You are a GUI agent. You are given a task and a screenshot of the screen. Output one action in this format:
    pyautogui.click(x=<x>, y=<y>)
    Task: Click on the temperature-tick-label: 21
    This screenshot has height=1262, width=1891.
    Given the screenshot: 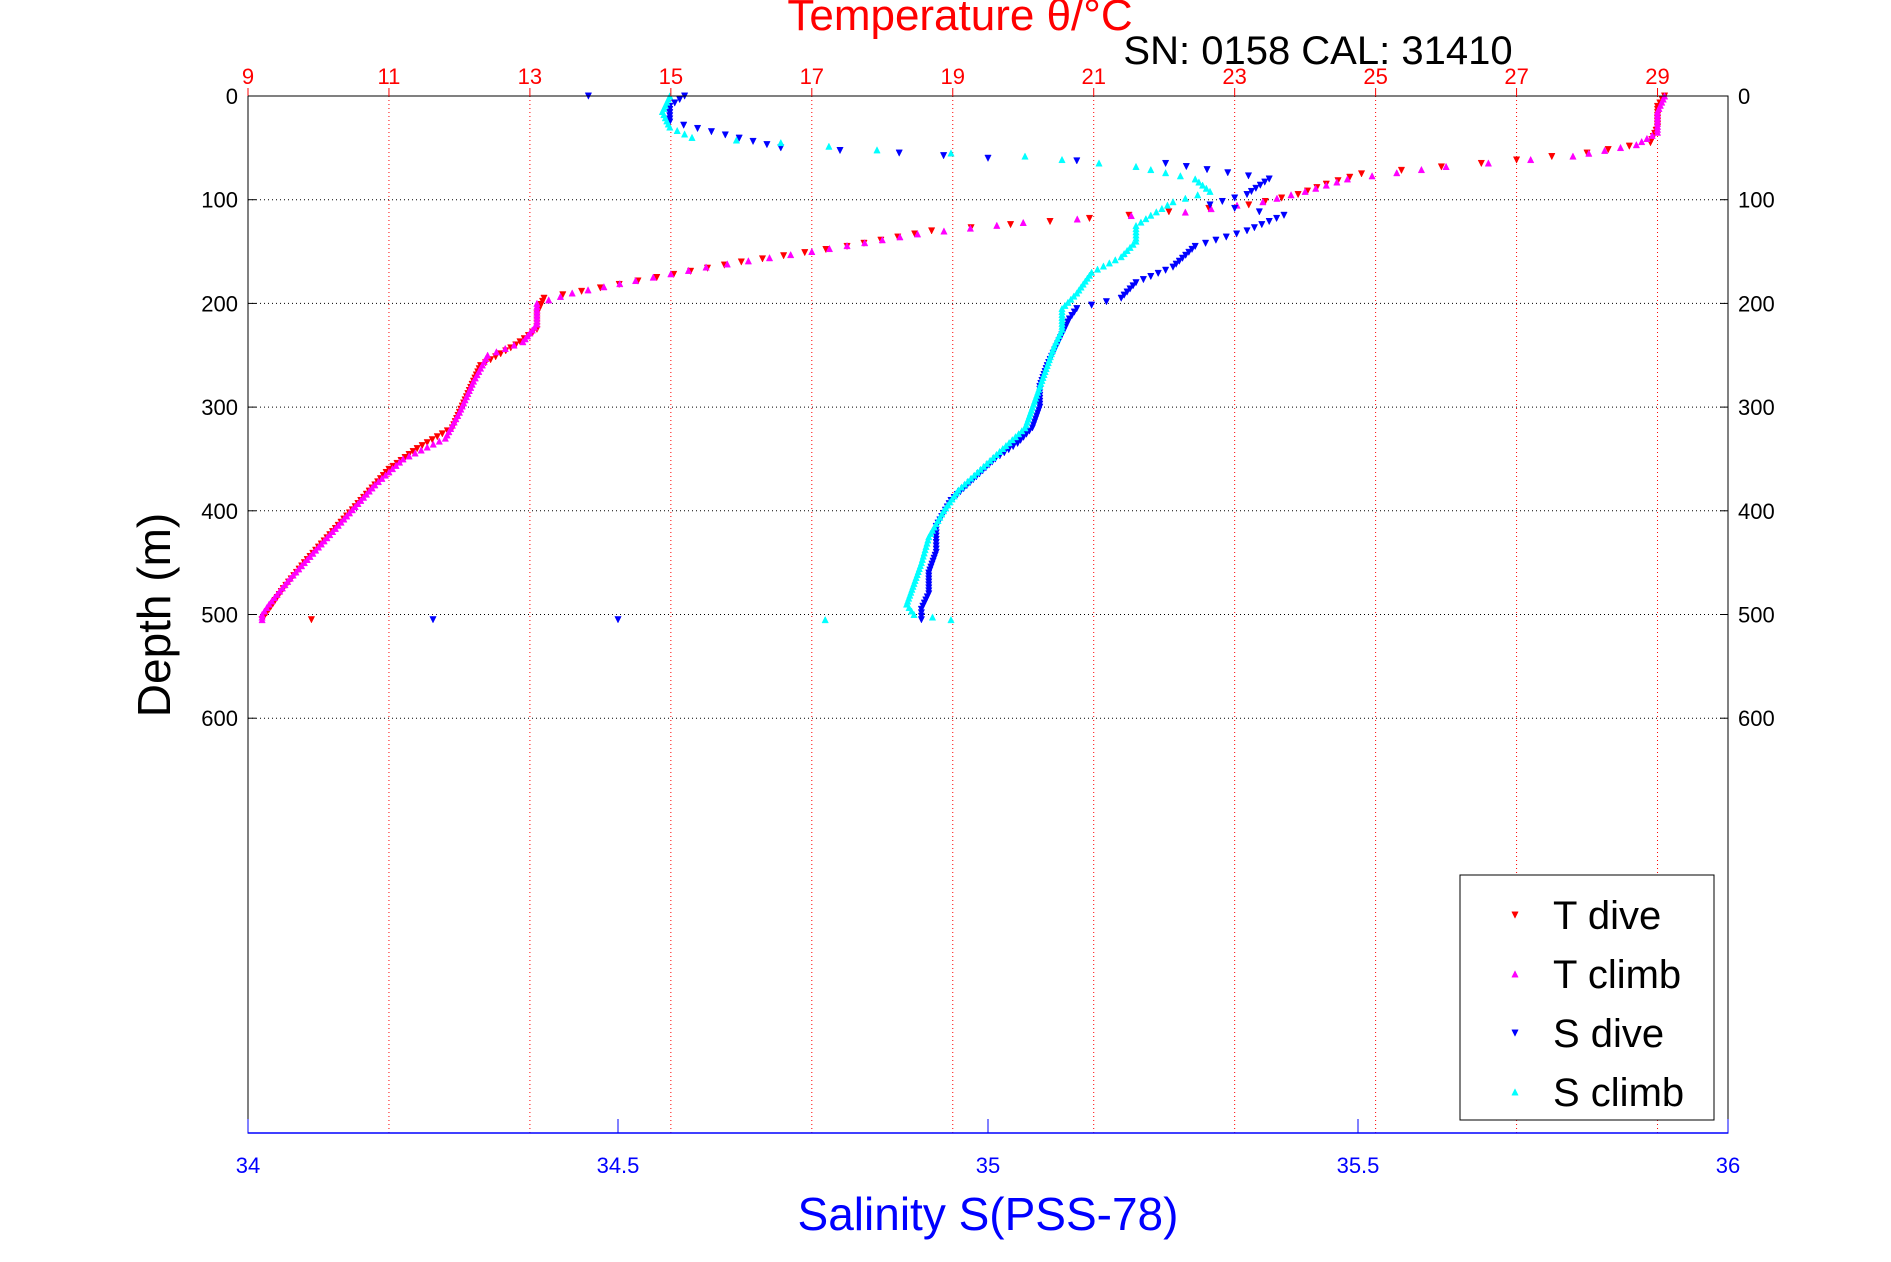 What is the action you would take?
    pyautogui.click(x=1093, y=76)
    